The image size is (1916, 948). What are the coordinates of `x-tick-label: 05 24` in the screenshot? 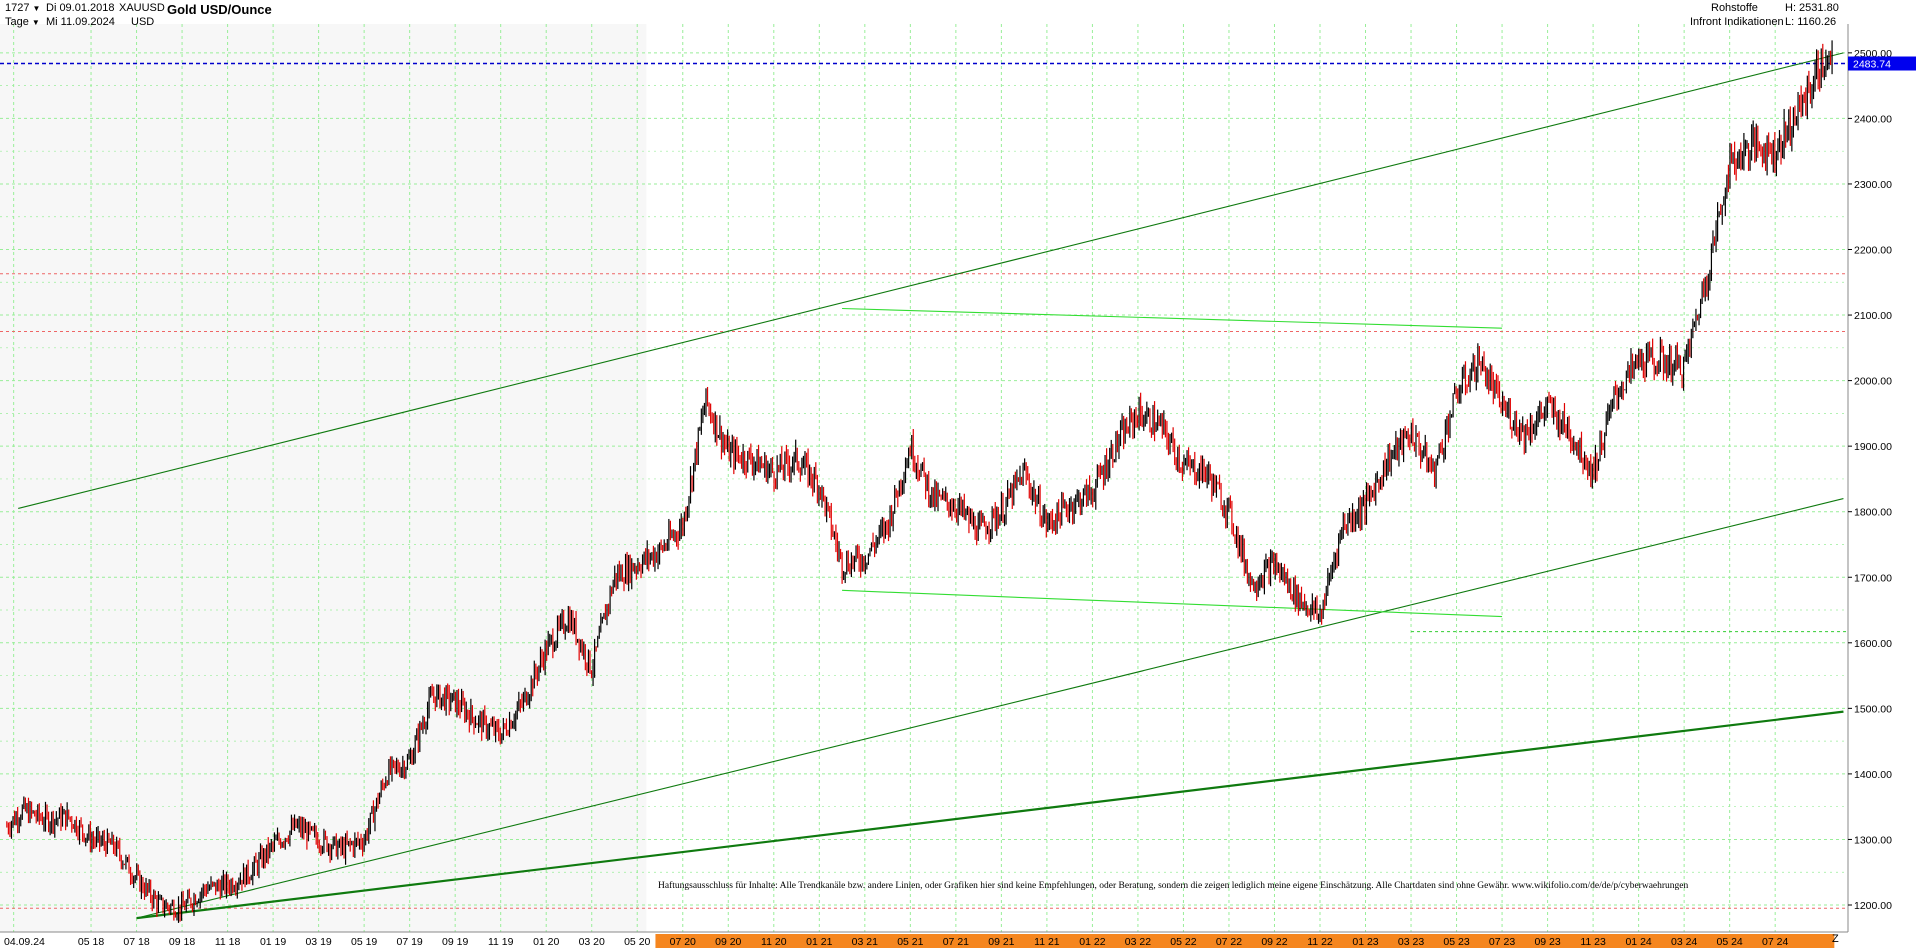 It's located at (1730, 942).